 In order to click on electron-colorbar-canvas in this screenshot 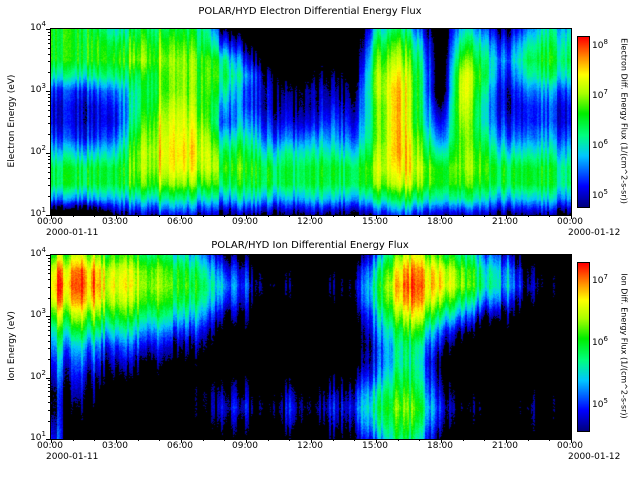, I will do `click(583, 122)`.